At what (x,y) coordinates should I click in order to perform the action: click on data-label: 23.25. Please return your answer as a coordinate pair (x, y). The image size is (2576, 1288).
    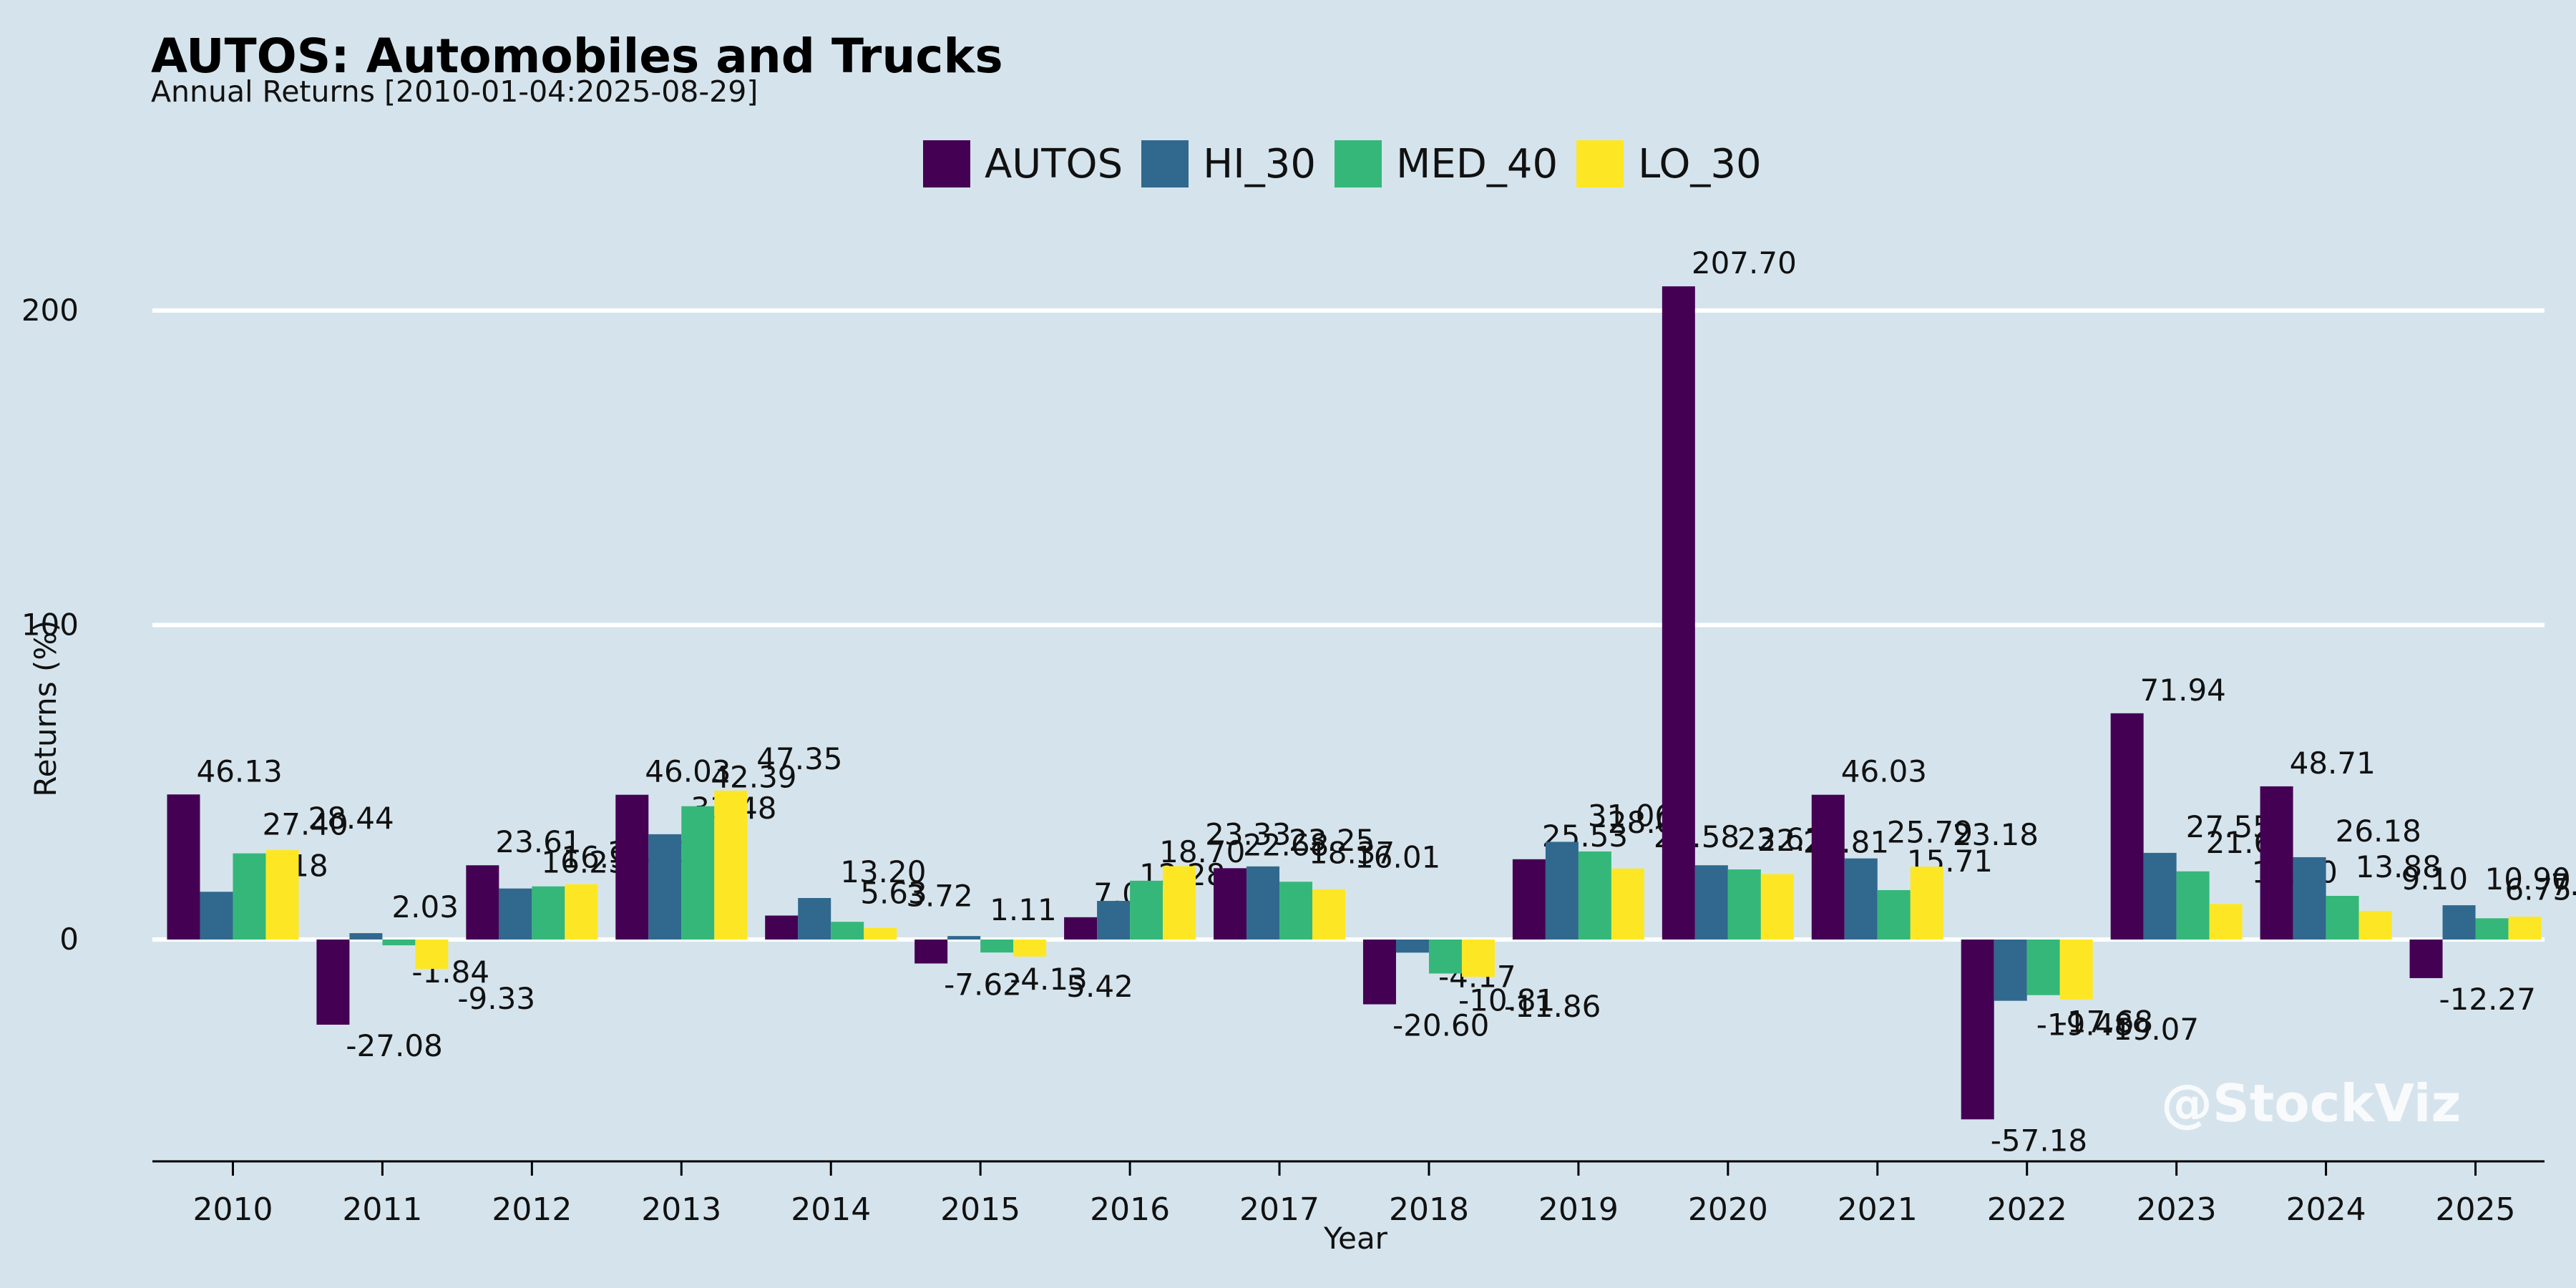
    Looking at the image, I should click on (1332, 841).